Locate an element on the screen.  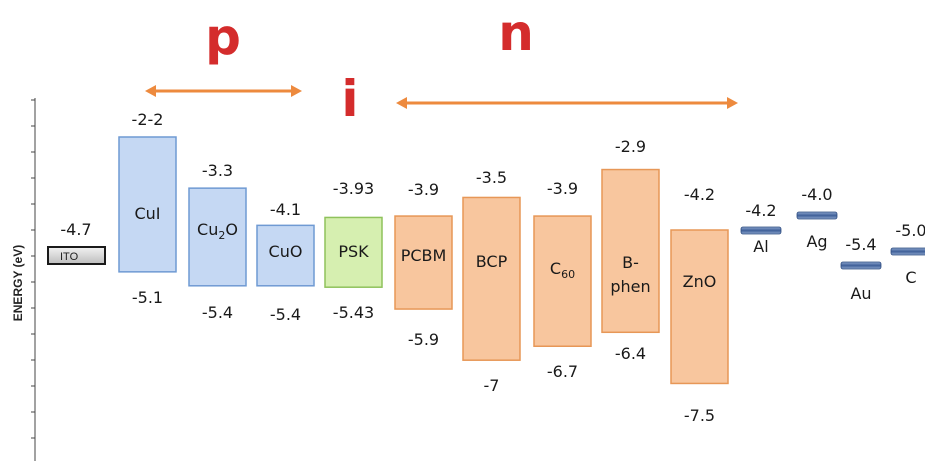
p-range-arrow is located at coordinates (223, 91).